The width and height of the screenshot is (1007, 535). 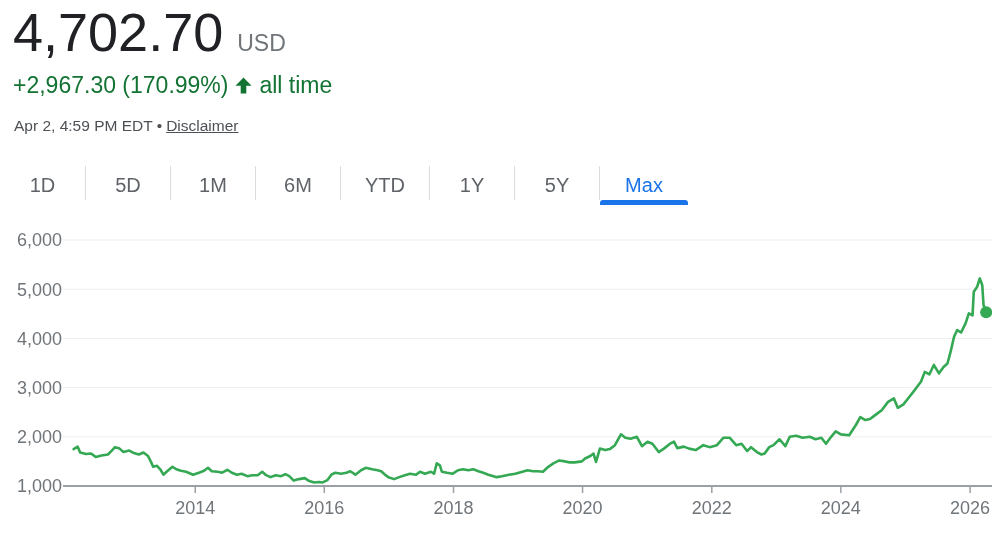 What do you see at coordinates (644, 185) in the screenshot?
I see `text: Max` at bounding box center [644, 185].